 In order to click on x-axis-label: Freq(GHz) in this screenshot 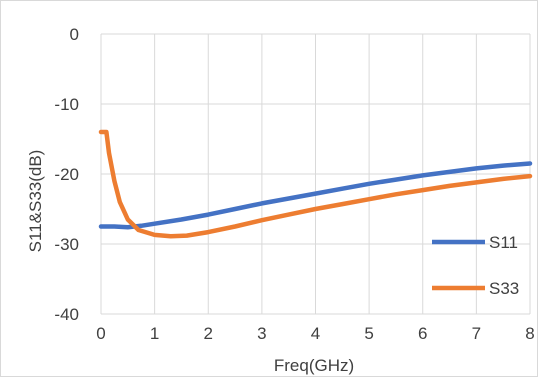, I will do `click(314, 365)`.